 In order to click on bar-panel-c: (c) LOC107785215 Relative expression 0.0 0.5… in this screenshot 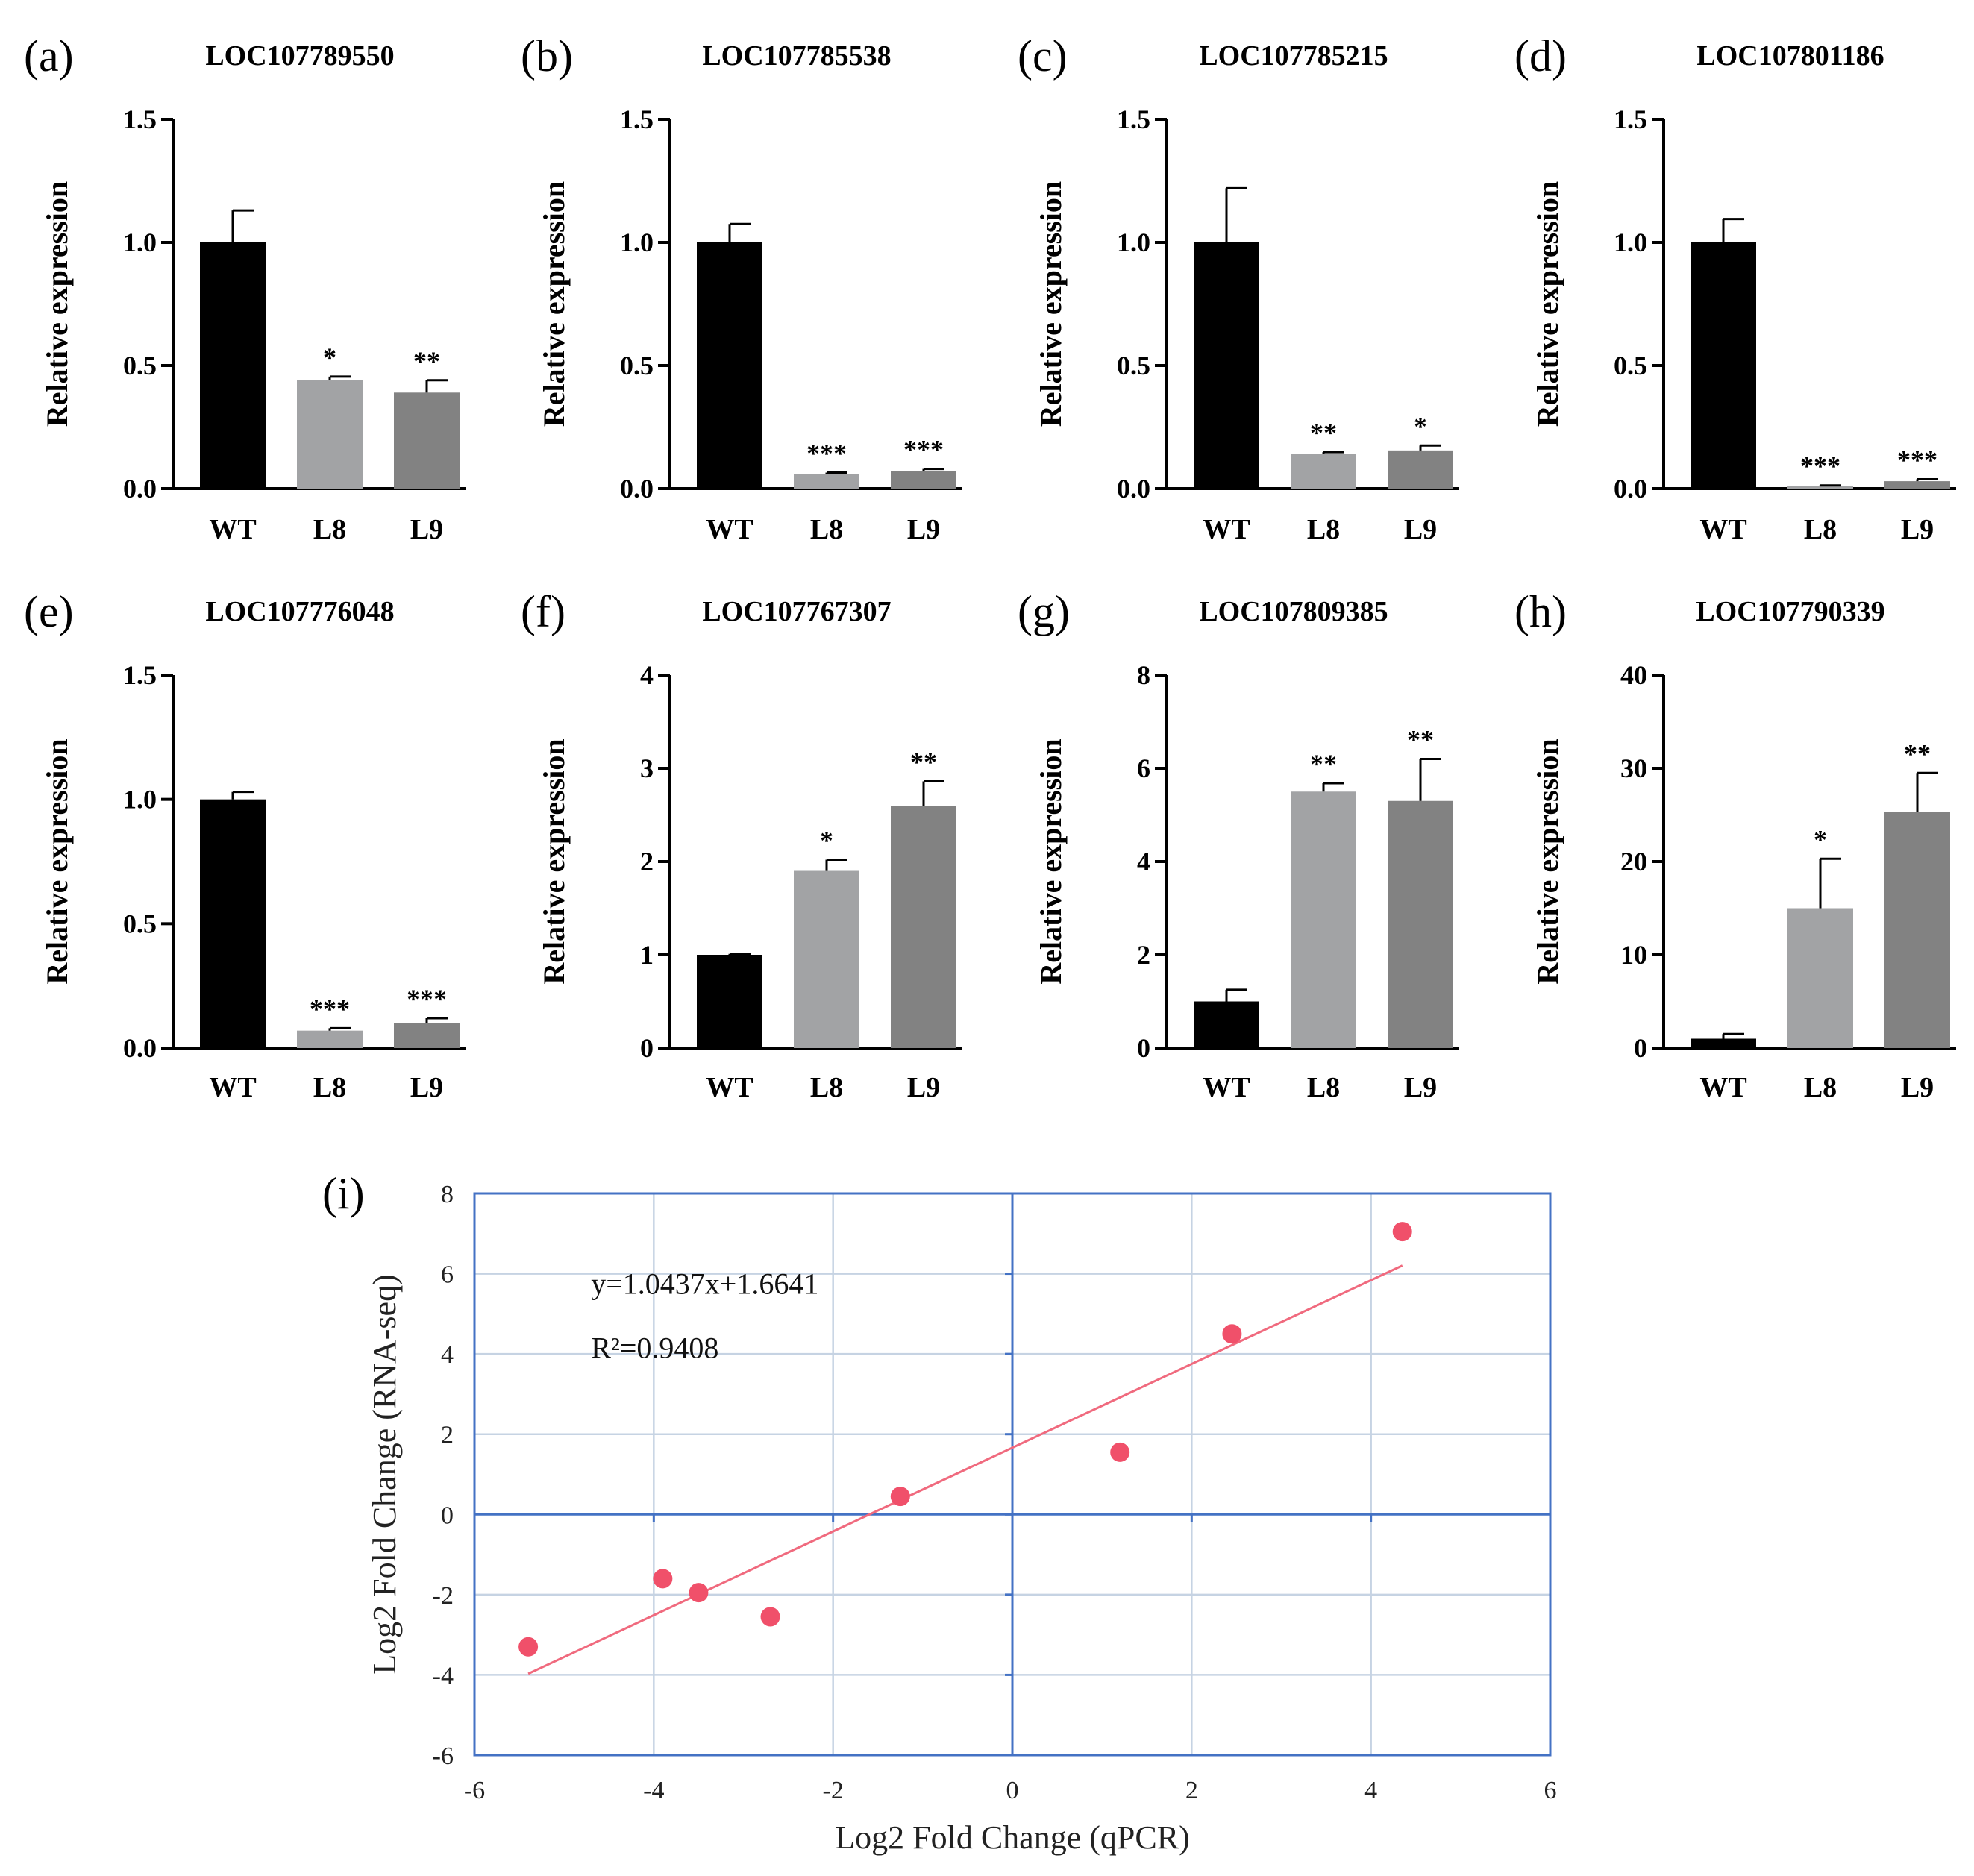, I will do `click(1238, 288)`.